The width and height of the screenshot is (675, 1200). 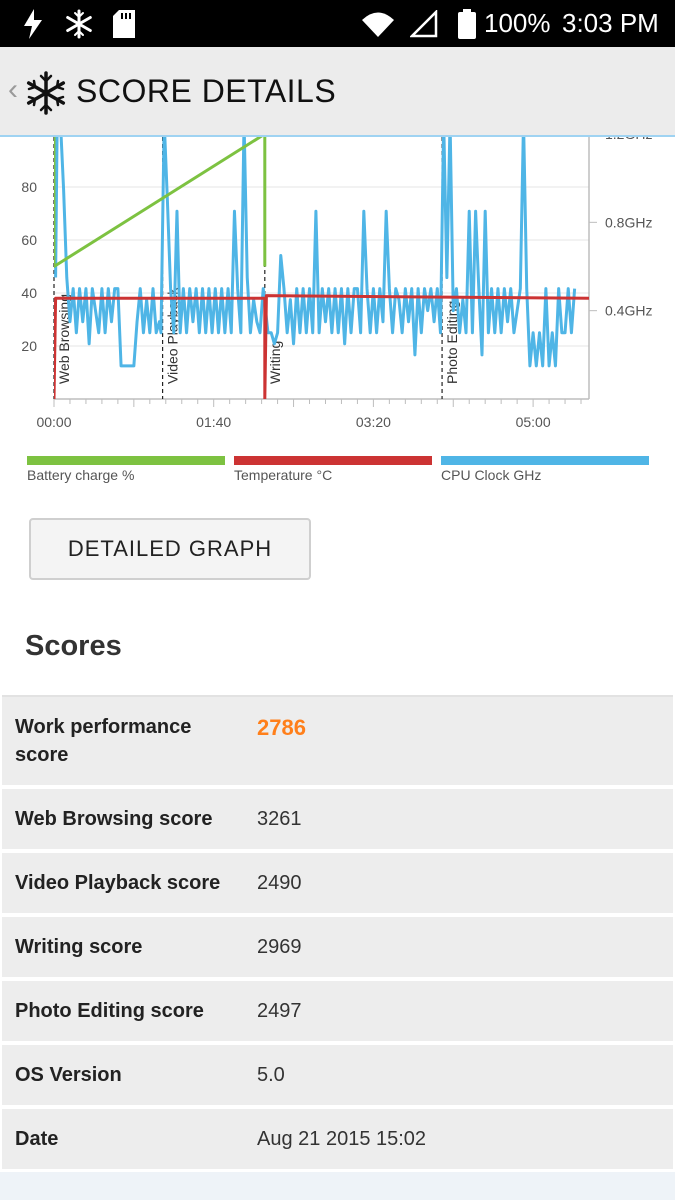 What do you see at coordinates (206, 91) in the screenshot?
I see `page-title: SCORE DETAILS` at bounding box center [206, 91].